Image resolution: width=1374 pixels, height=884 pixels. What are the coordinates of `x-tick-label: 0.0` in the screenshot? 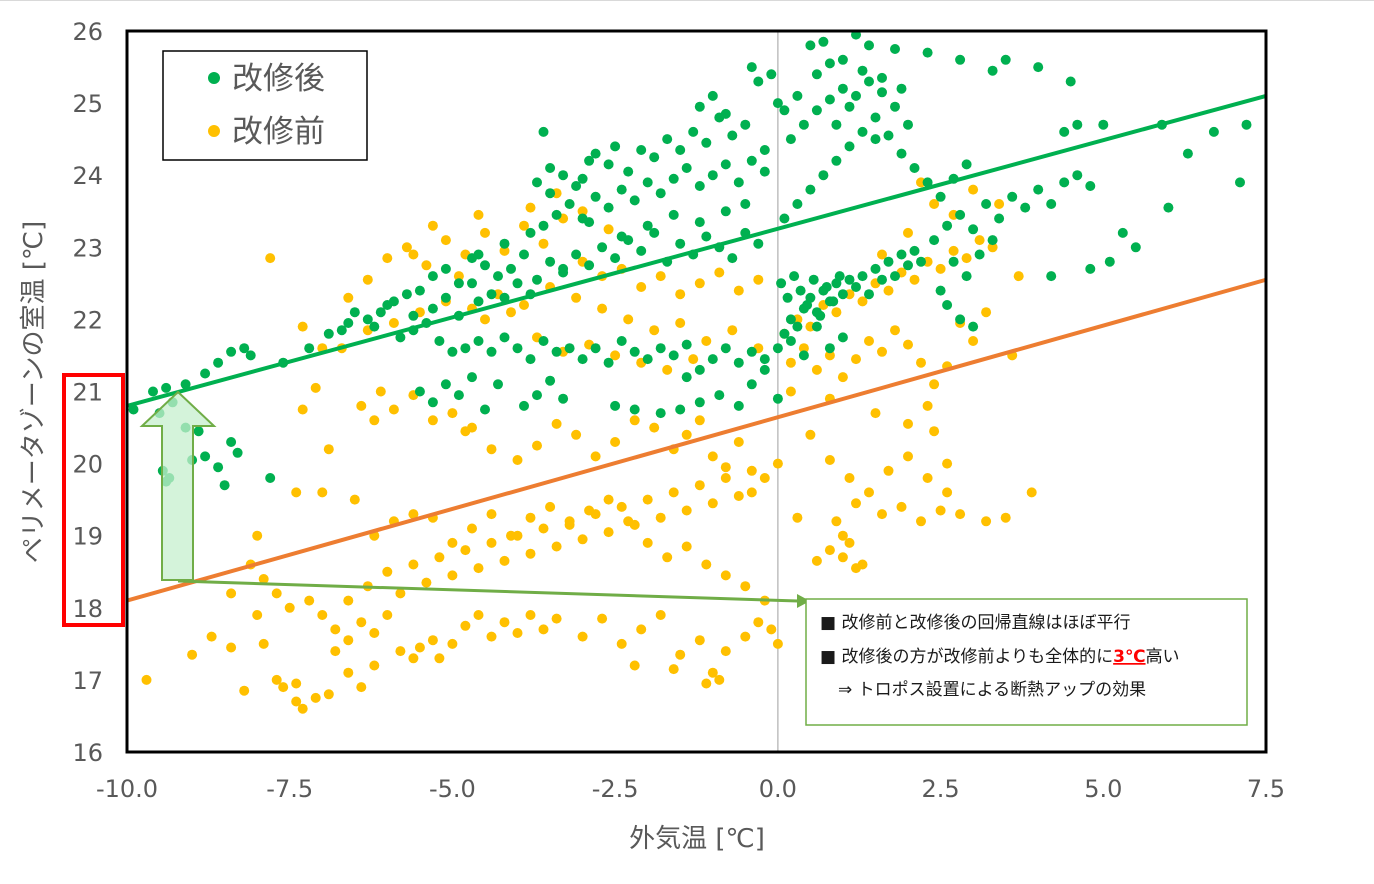 It's located at (778, 789).